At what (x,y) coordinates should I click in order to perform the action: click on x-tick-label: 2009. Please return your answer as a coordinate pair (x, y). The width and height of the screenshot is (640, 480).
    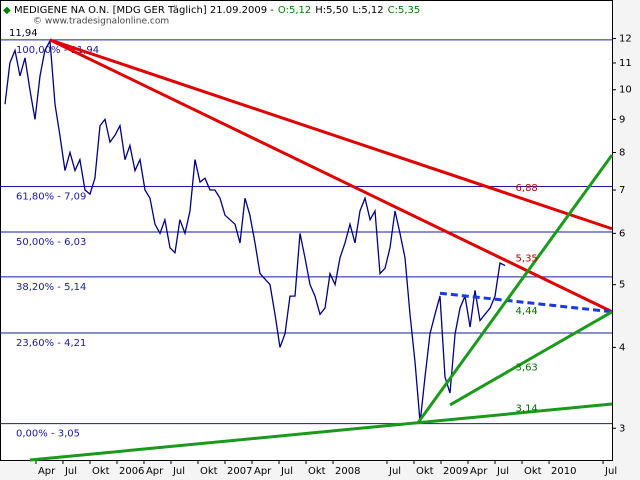
    Looking at the image, I should click on (455, 471).